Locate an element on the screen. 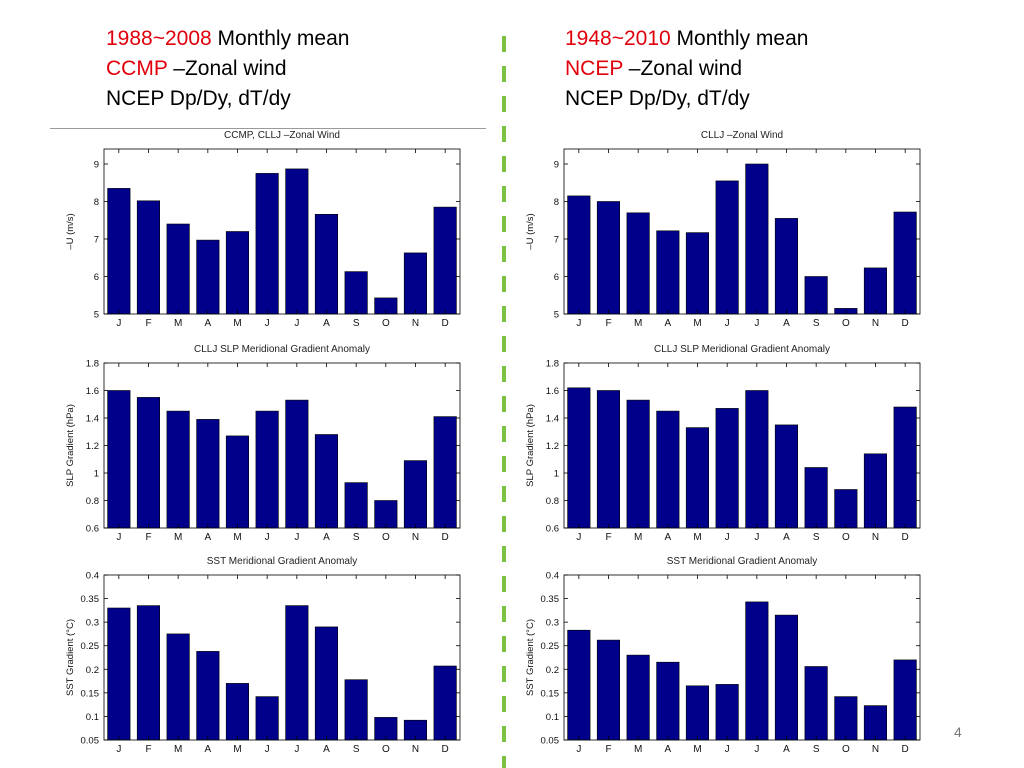 This screenshot has width=1024, height=768. ytick-label: 1.2 is located at coordinates (552, 446).